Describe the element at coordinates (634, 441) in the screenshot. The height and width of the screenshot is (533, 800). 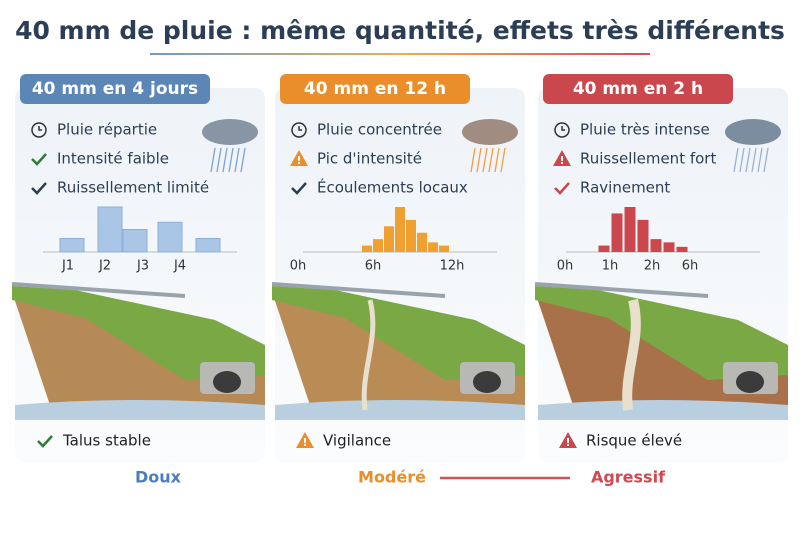
I see `status-text: Risque élevé` at that location.